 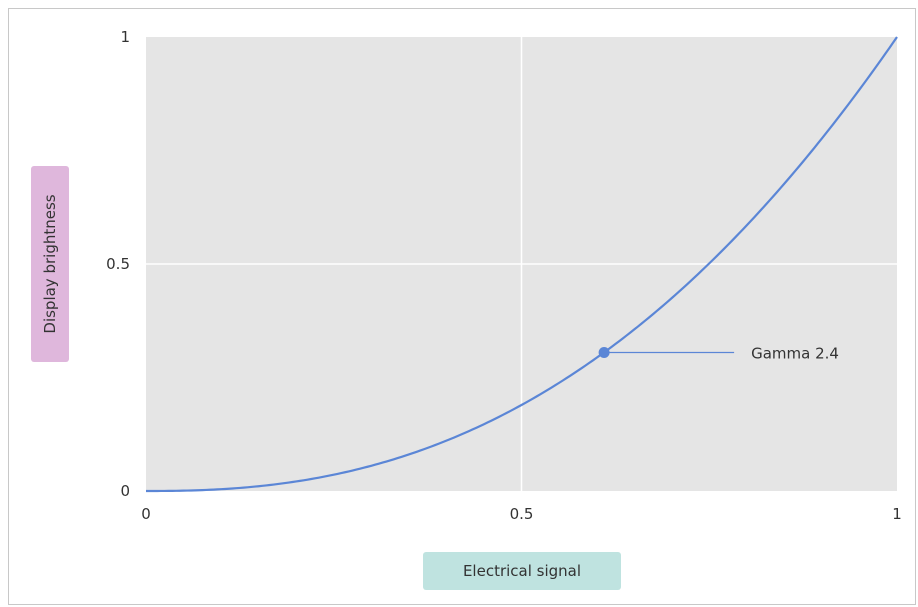 What do you see at coordinates (604, 353) in the screenshot?
I see `annotation-point` at bounding box center [604, 353].